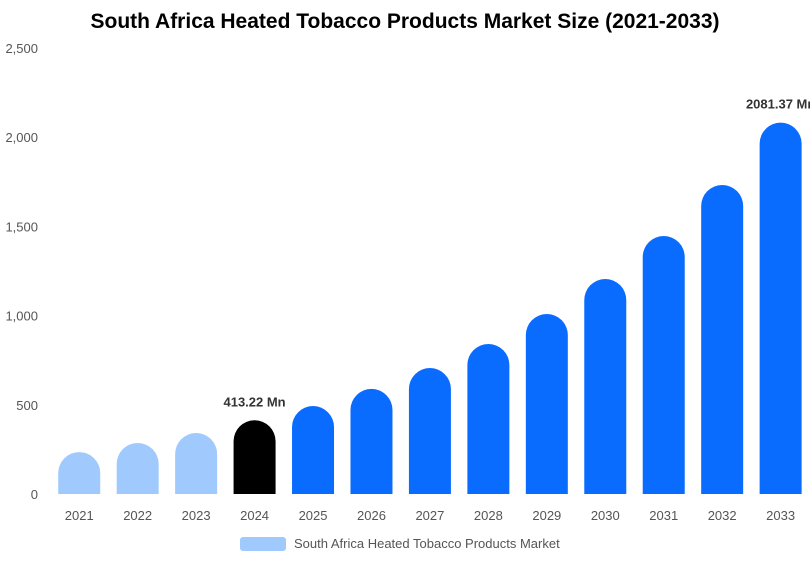 This screenshot has height=562, width=810. I want to click on data-label: 413.22 Mn, so click(254, 401).